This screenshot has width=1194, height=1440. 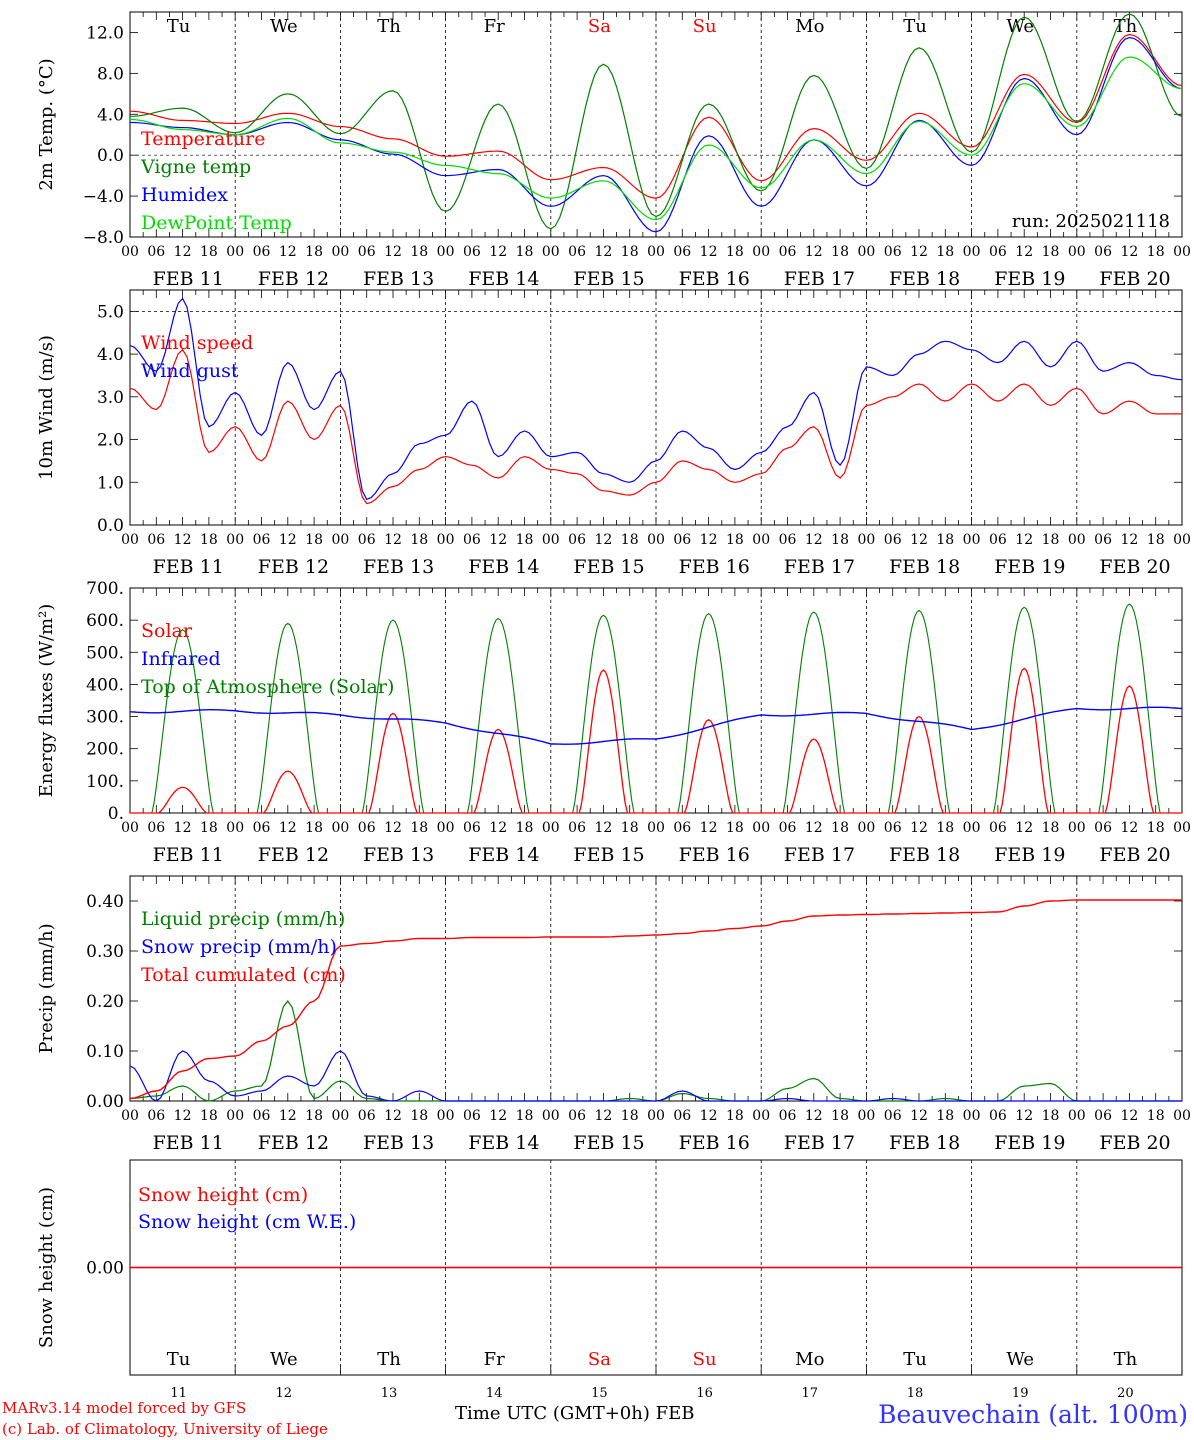 I want to click on weekday-label: Tu, so click(x=179, y=1359).